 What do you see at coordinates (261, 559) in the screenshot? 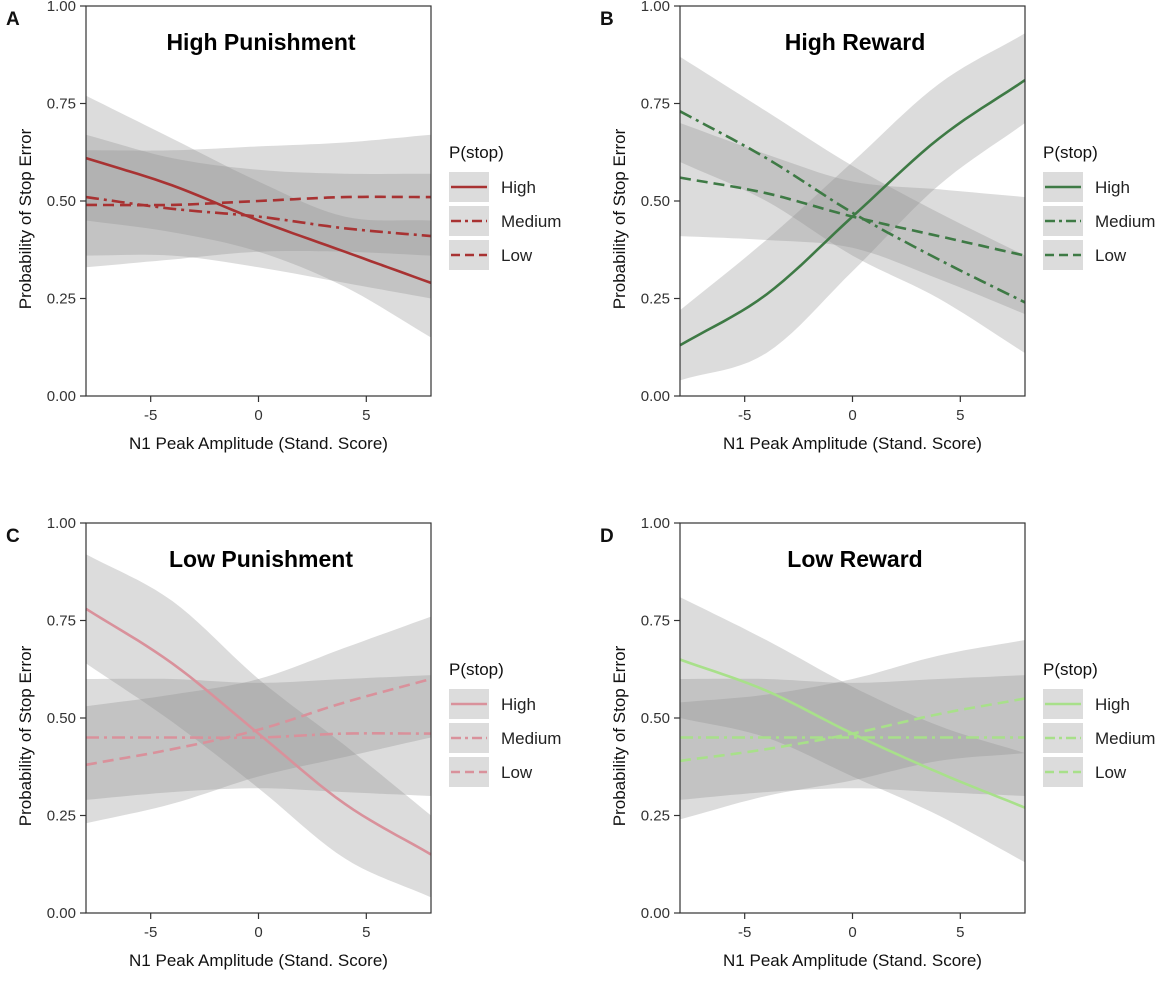
I see `chart-title: Low Punishment` at bounding box center [261, 559].